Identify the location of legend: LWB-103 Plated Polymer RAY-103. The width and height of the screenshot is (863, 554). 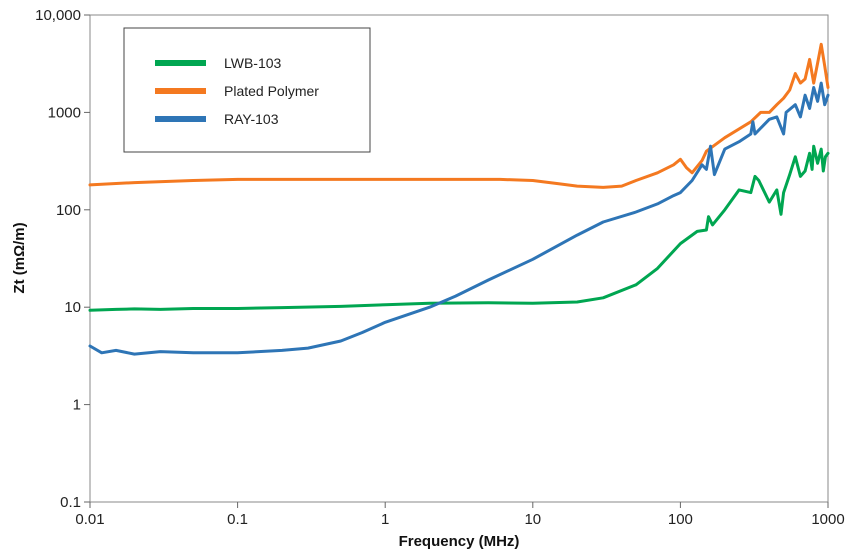
(247, 90).